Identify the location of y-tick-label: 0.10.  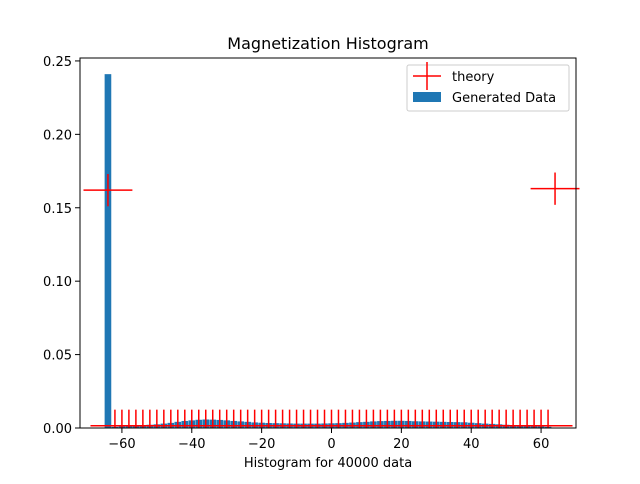
(57, 282).